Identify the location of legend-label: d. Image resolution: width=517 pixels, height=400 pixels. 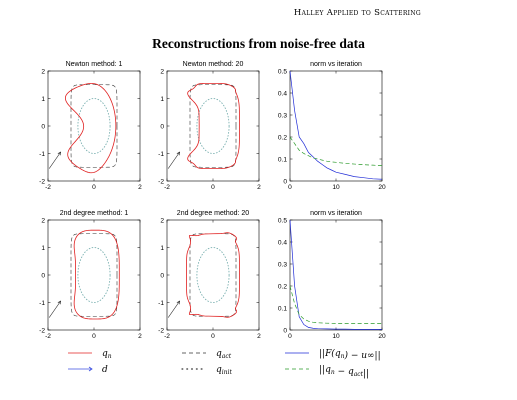
(105, 370).